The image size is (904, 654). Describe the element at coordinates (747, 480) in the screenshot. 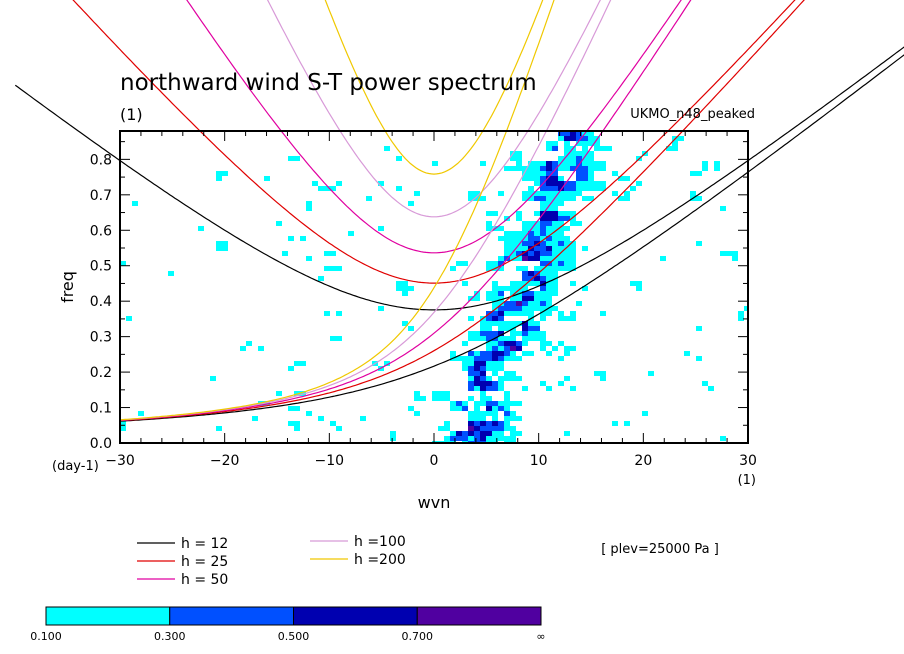

I see `x-axis-units: (1)` at that location.